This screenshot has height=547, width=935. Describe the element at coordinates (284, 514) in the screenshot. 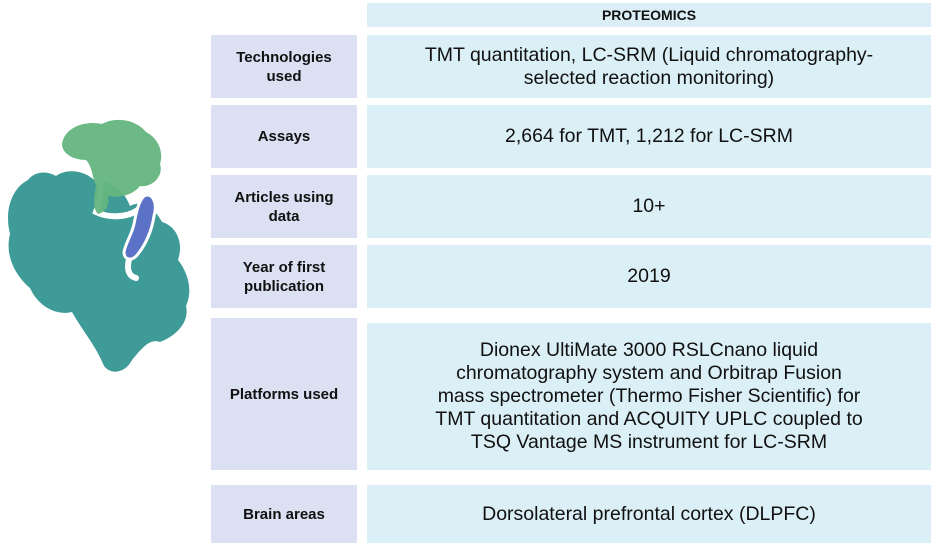

I see `row-label-brain-areas: Brain areas` at that location.